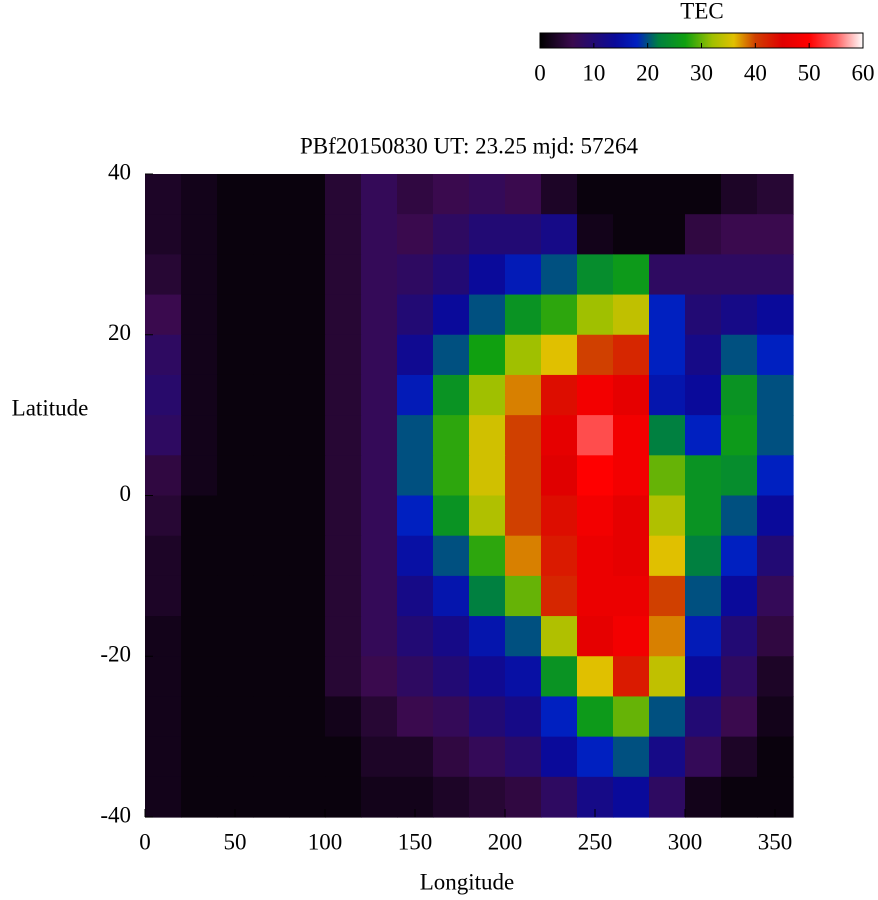 This screenshot has height=900, width=878. Describe the element at coordinates (126, 493) in the screenshot. I see `y-tick-label: 0` at that location.